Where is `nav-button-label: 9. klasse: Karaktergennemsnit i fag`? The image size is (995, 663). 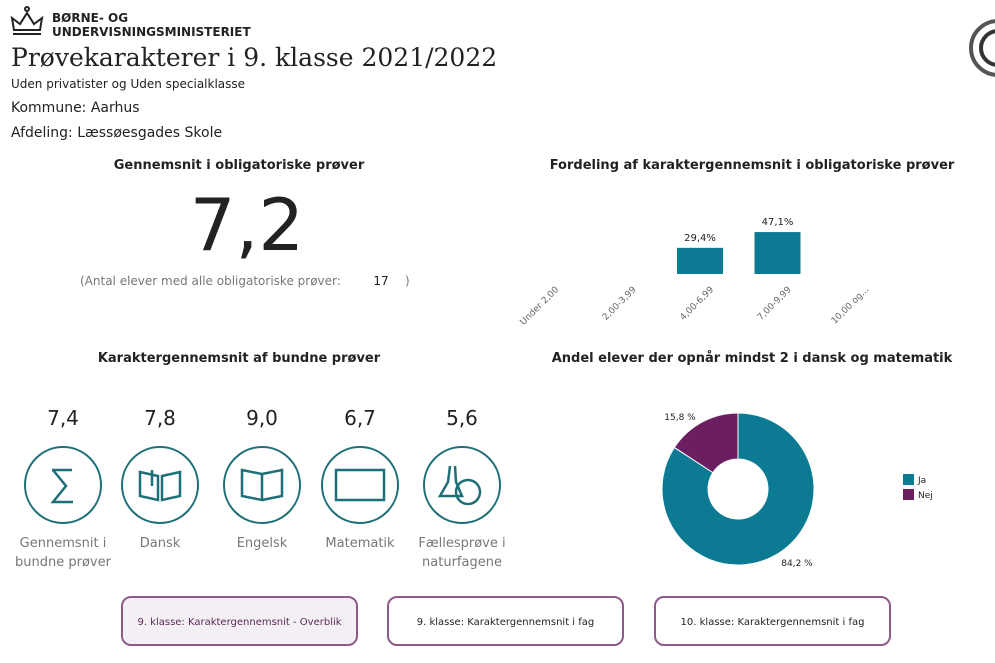 nav-button-label: 9. klasse: Karaktergennemsnit i fag is located at coordinates (506, 622).